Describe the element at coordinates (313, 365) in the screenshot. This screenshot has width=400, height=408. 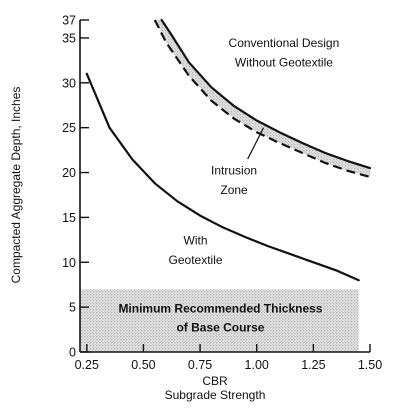
I see `x-tick-label: 1.25` at that location.